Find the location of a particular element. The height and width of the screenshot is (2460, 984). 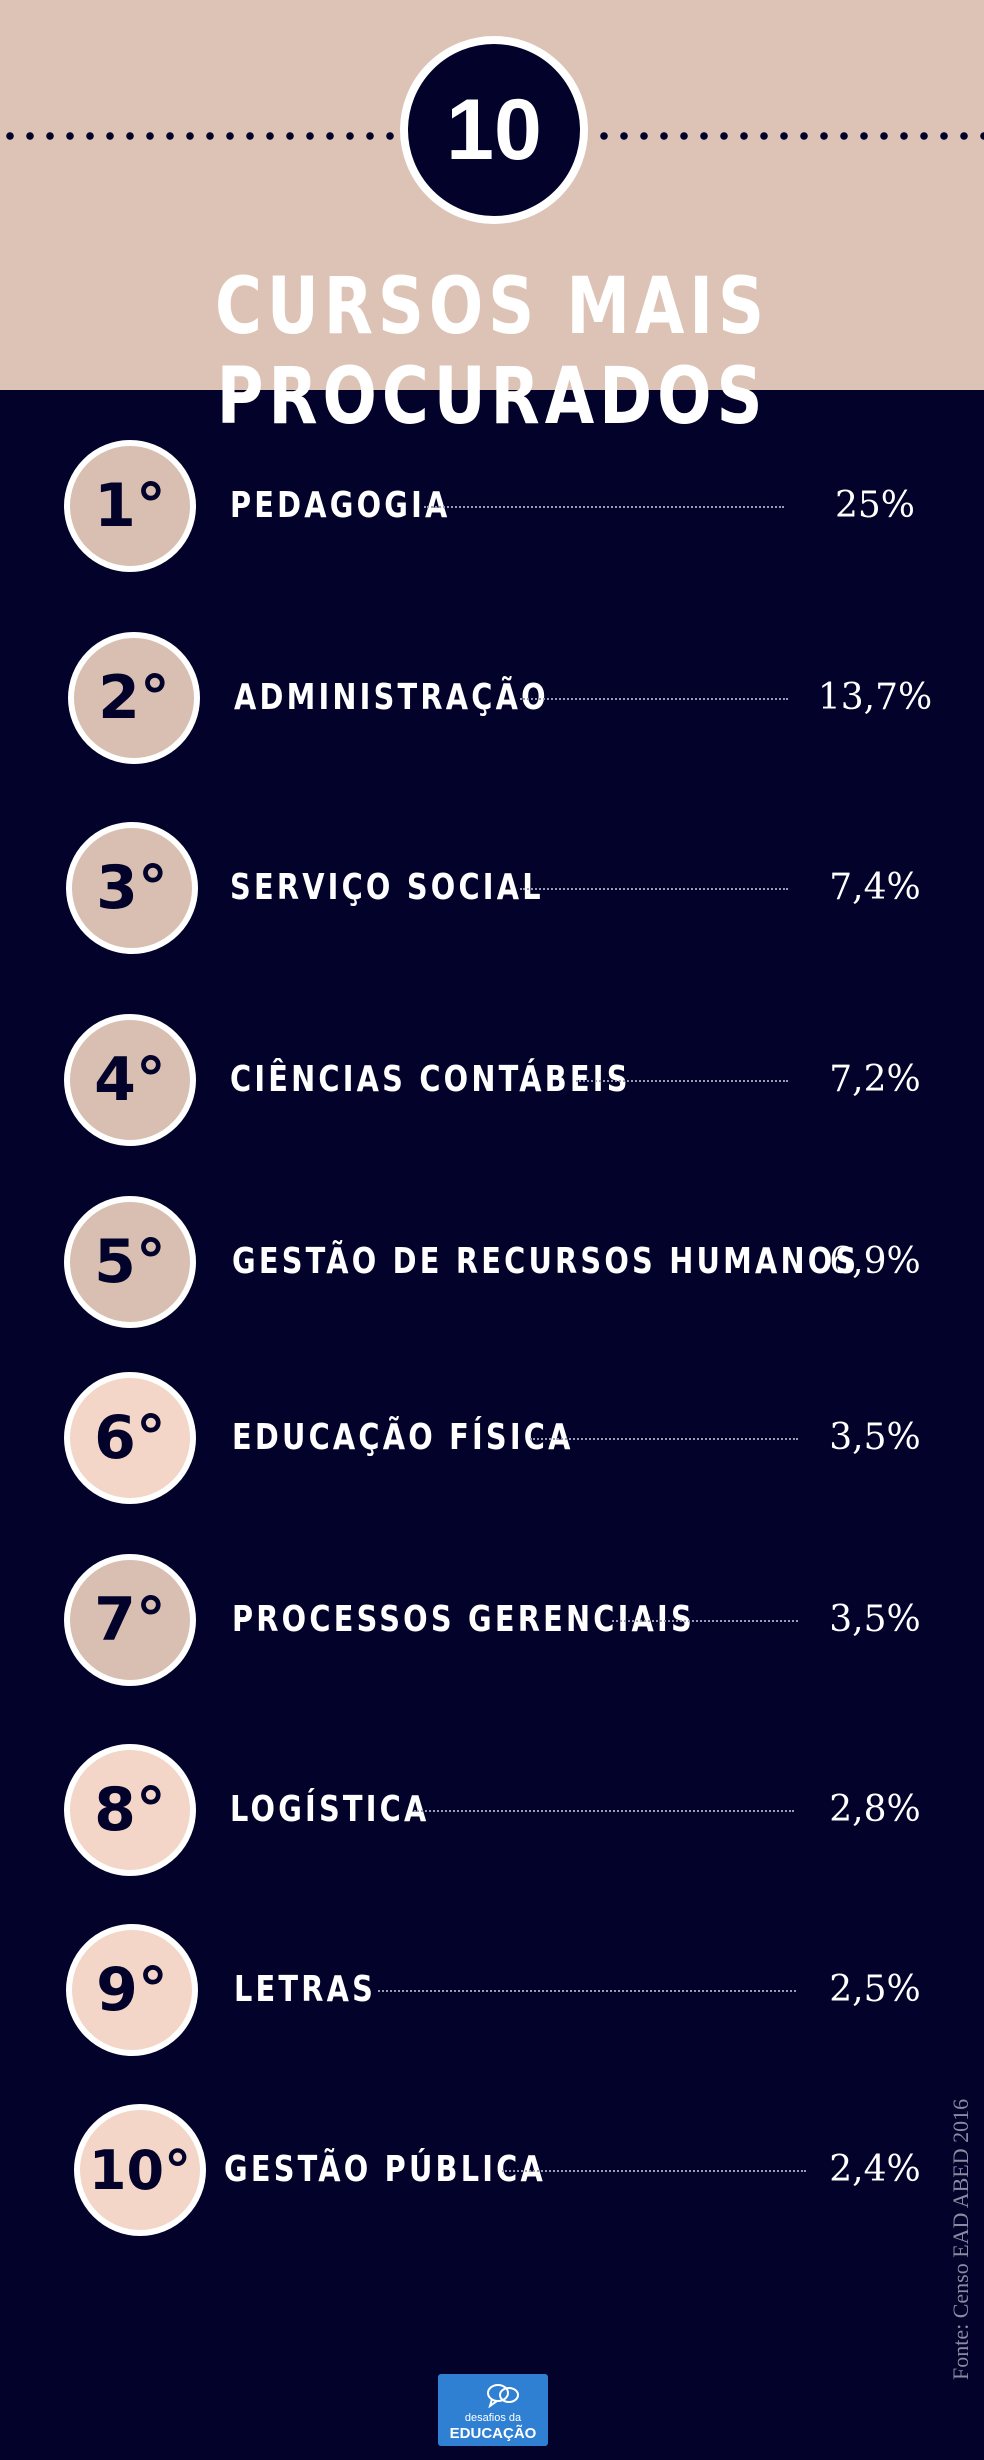

rank-badge: 2° is located at coordinates (134, 698).